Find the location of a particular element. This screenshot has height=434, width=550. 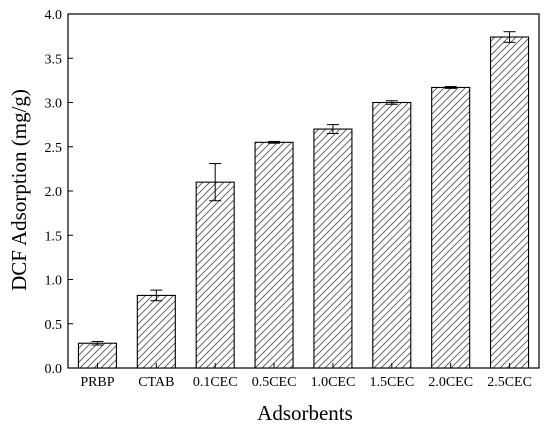

x-axis-title: Adsorbents is located at coordinates (305, 413).